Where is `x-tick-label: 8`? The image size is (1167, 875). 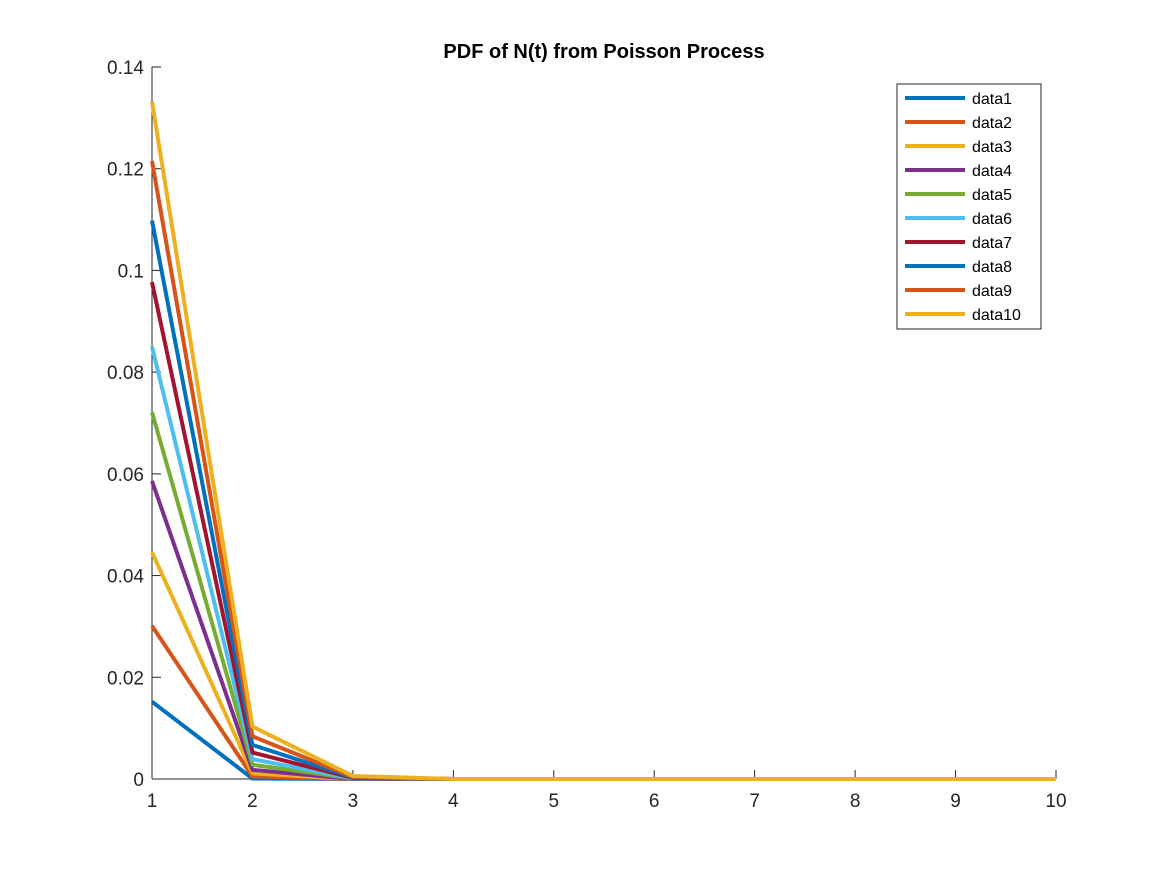
x-tick-label: 8 is located at coordinates (855, 801).